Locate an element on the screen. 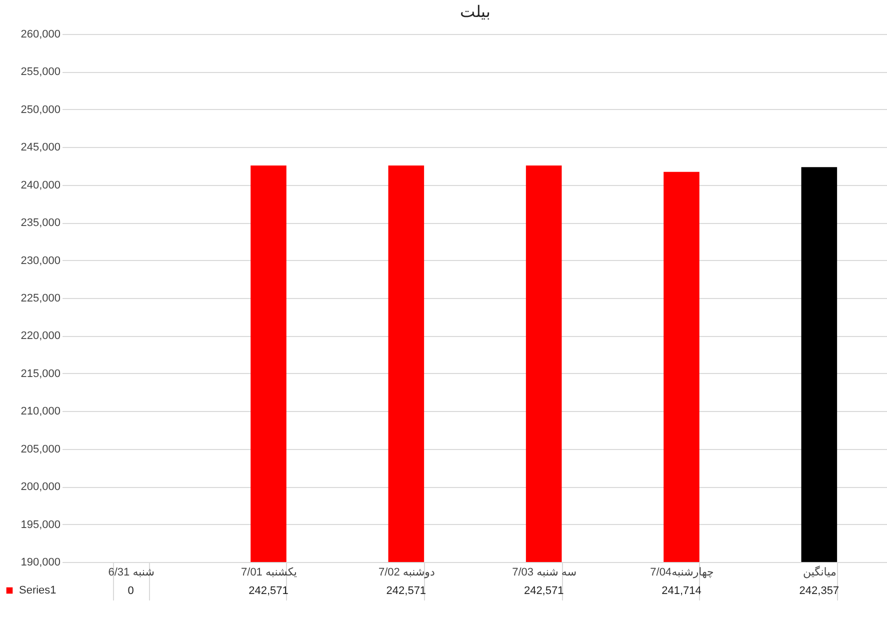  legend-label: Series1 is located at coordinates (37, 590).